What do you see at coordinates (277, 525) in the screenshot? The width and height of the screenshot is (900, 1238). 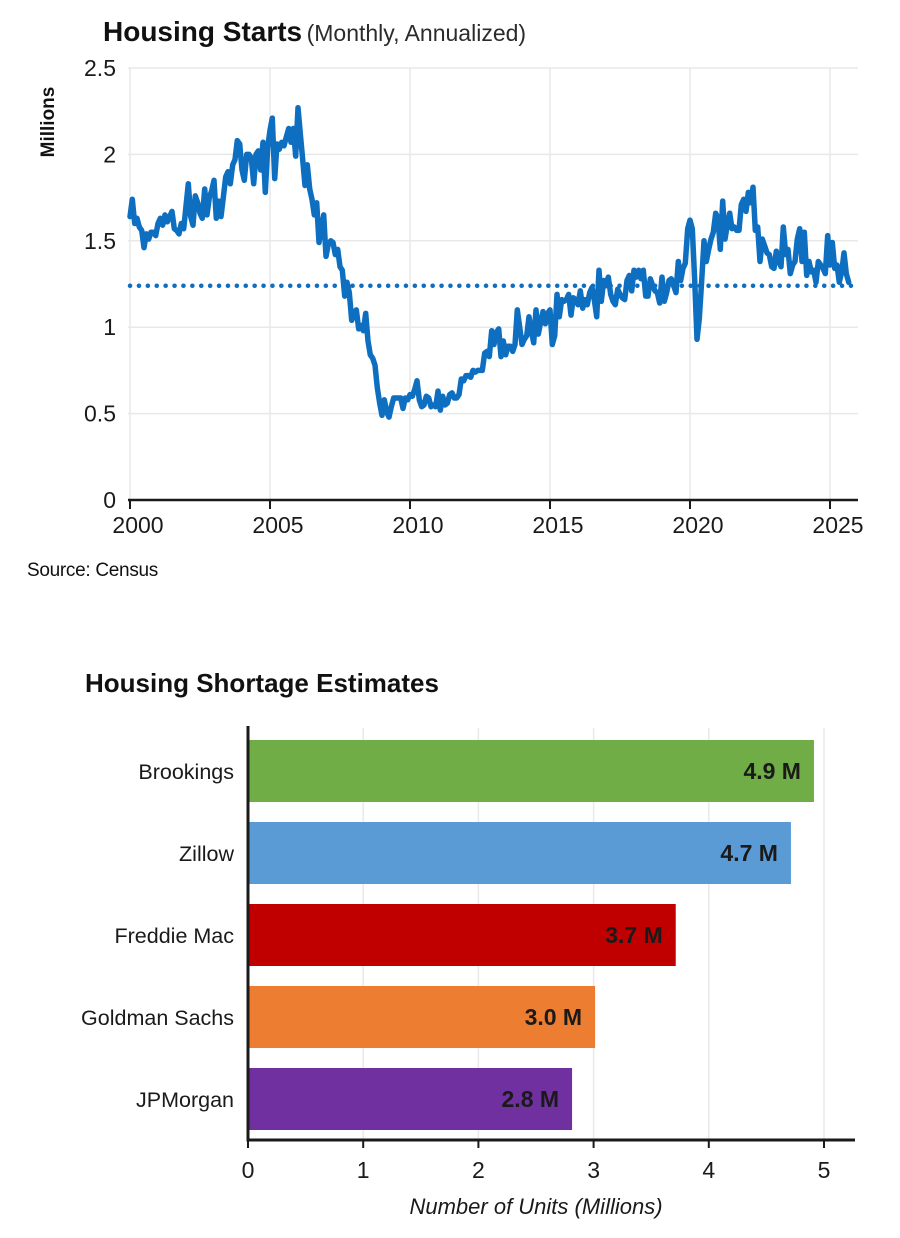 I see `svg-text: 2005` at bounding box center [277, 525].